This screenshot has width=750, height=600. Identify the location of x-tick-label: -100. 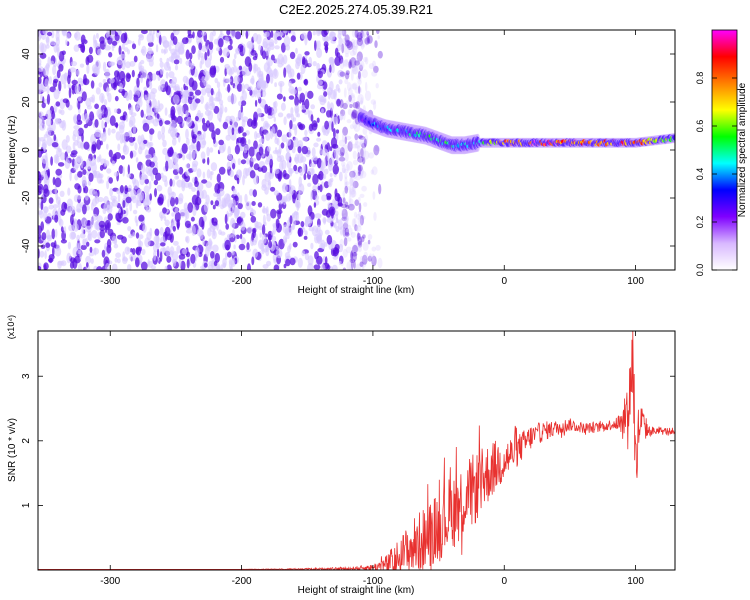
(373, 281).